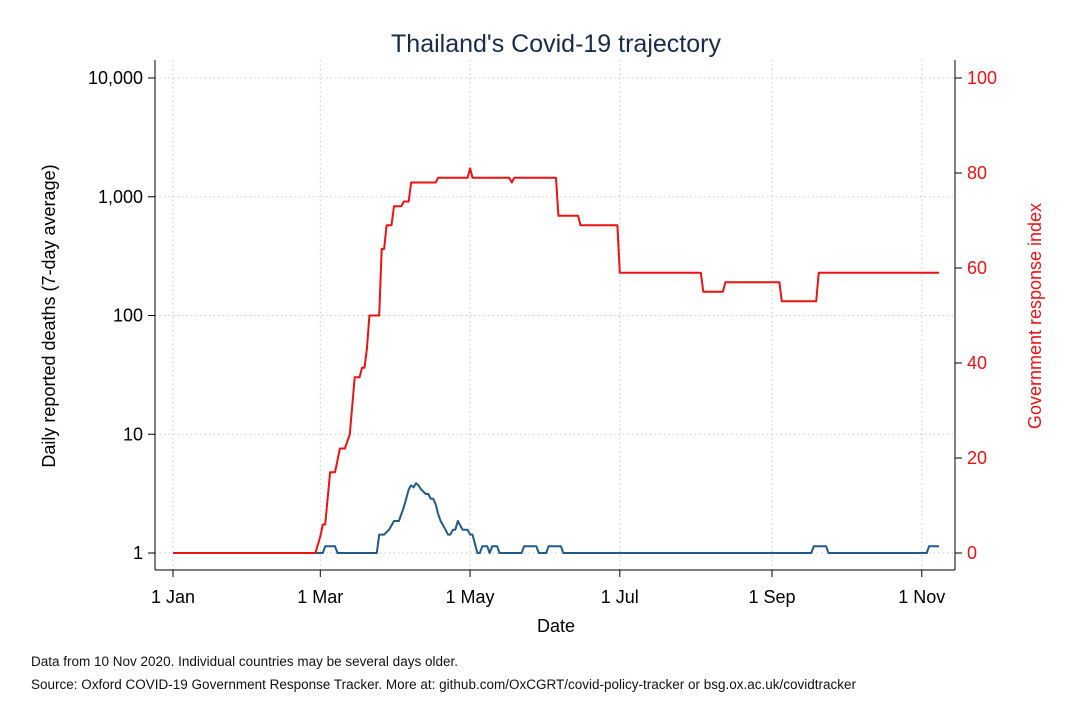  Describe the element at coordinates (977, 458) in the screenshot. I see `y-right-tick-label: 20` at that location.